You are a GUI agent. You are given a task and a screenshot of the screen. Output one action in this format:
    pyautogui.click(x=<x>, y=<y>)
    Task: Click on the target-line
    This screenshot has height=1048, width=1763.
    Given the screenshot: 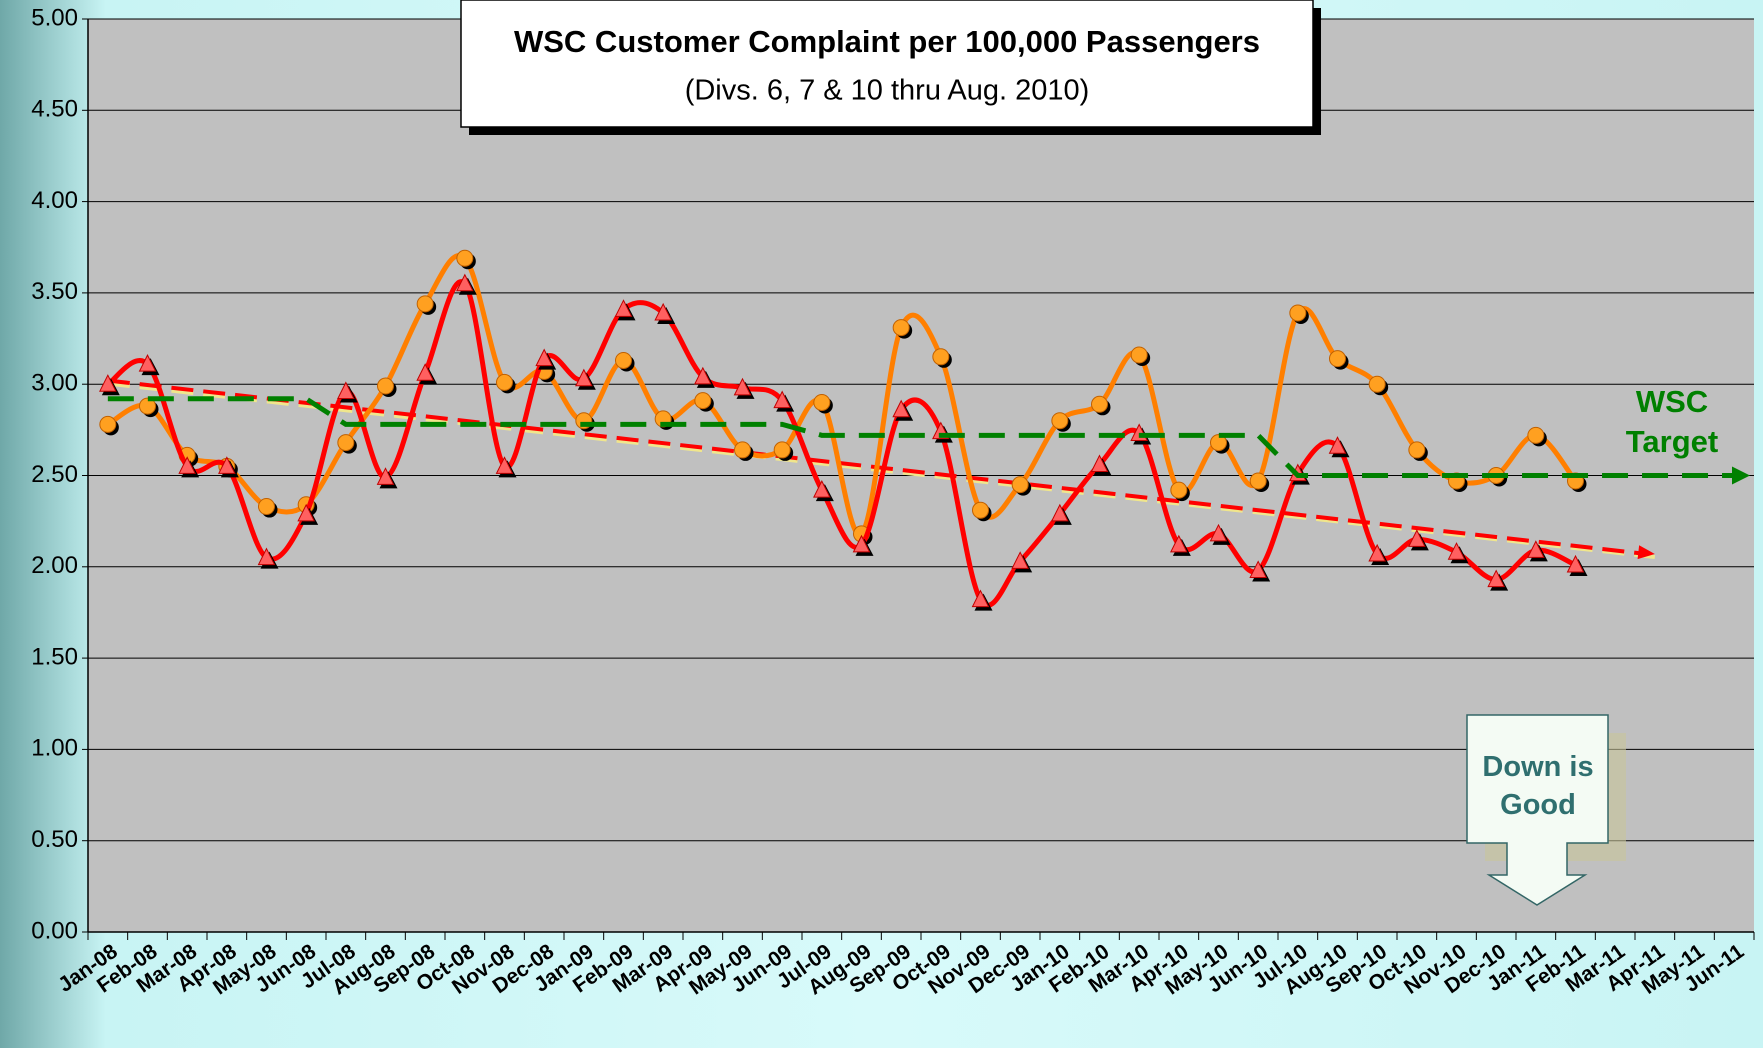 What is the action you would take?
    pyautogui.click(x=923, y=437)
    